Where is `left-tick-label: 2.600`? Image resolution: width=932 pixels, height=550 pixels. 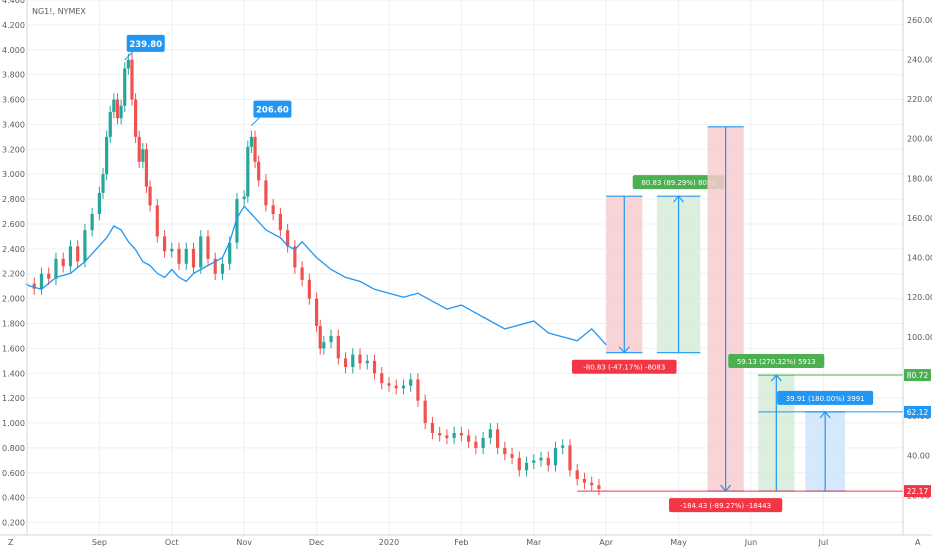 left-tick-label: 2.600 is located at coordinates (13, 224).